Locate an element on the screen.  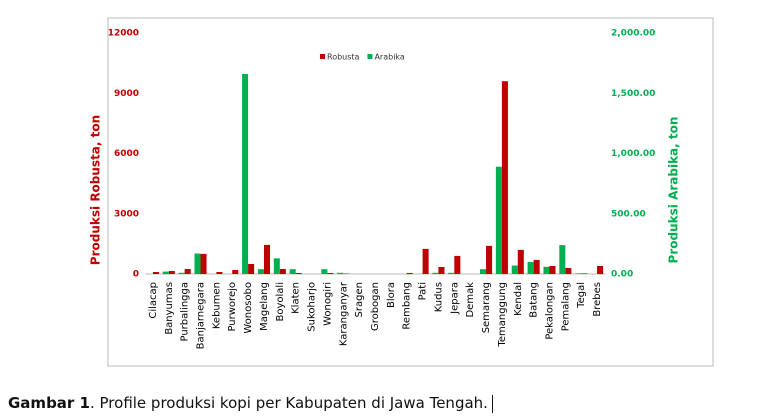
text-cursor is located at coordinates (492, 403).